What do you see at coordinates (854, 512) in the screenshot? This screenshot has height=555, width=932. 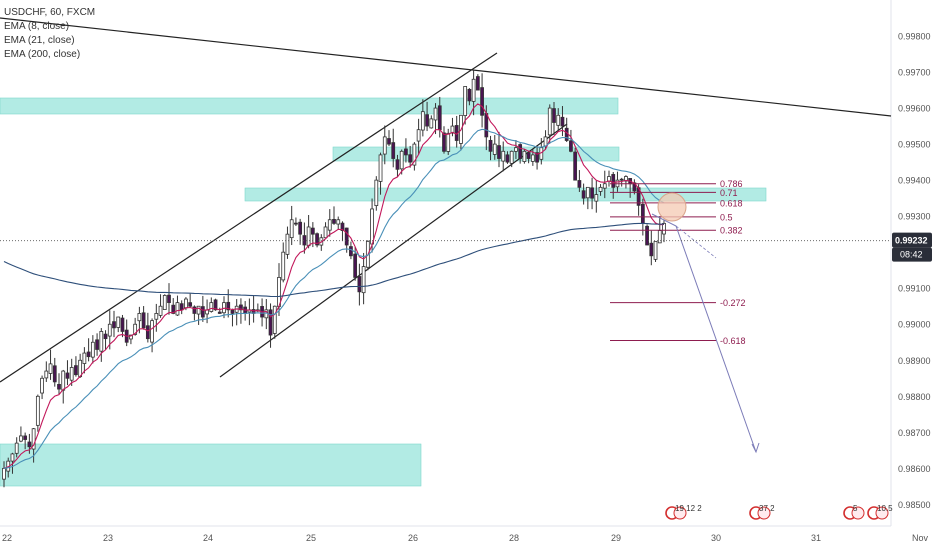 I see `economic-event-marker: 5` at bounding box center [854, 512].